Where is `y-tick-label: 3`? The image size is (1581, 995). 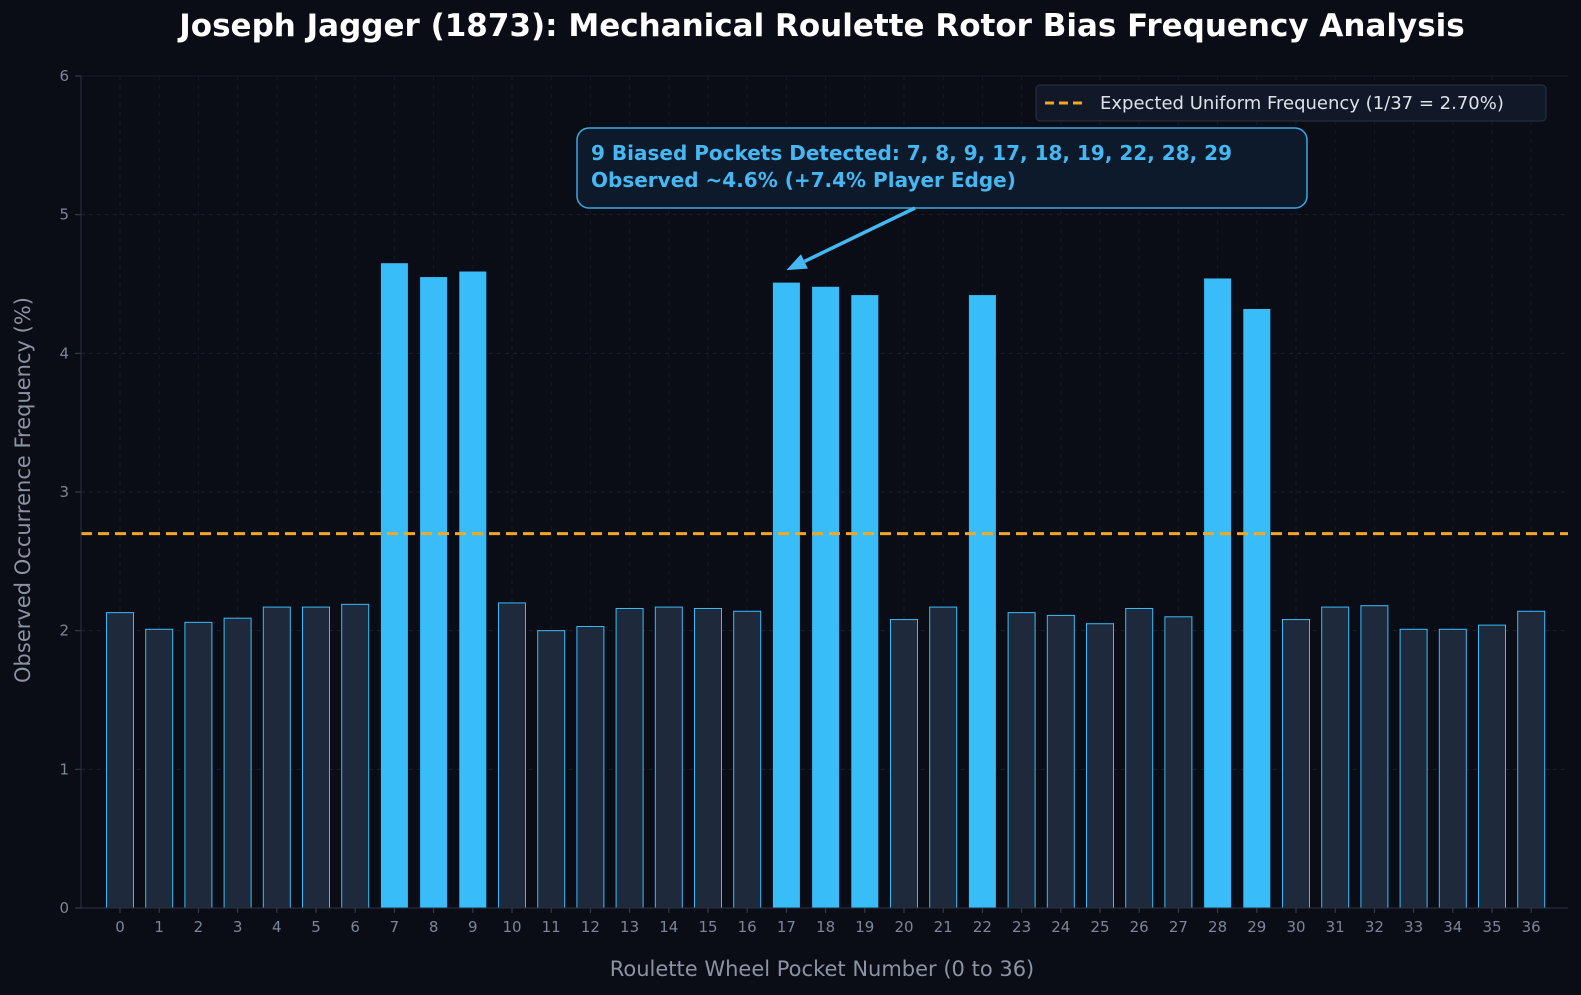
y-tick-label: 3 is located at coordinates (64, 492).